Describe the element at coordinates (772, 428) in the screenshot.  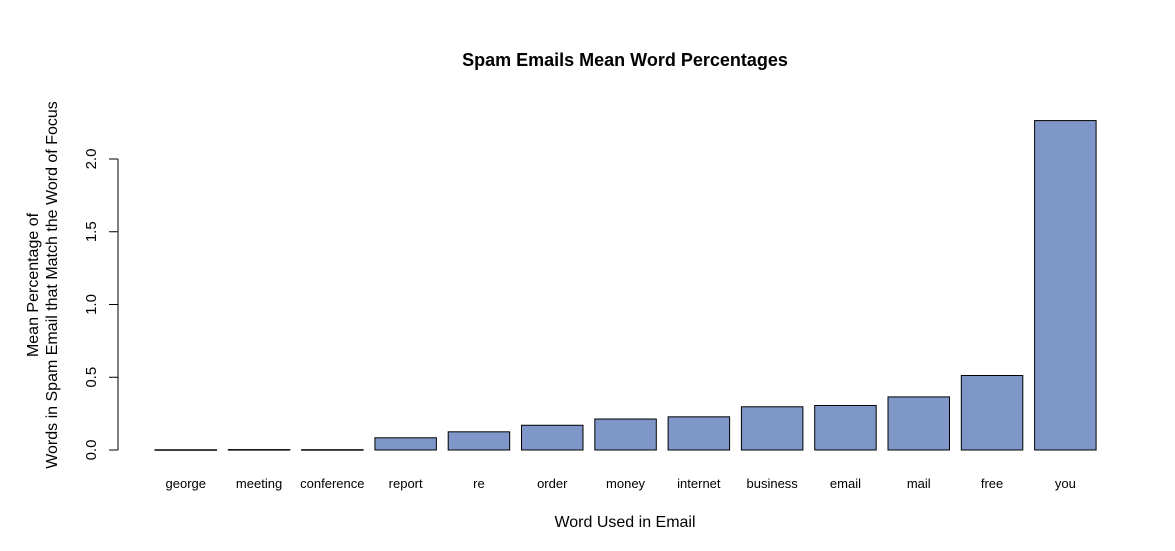
I see `bar-business` at that location.